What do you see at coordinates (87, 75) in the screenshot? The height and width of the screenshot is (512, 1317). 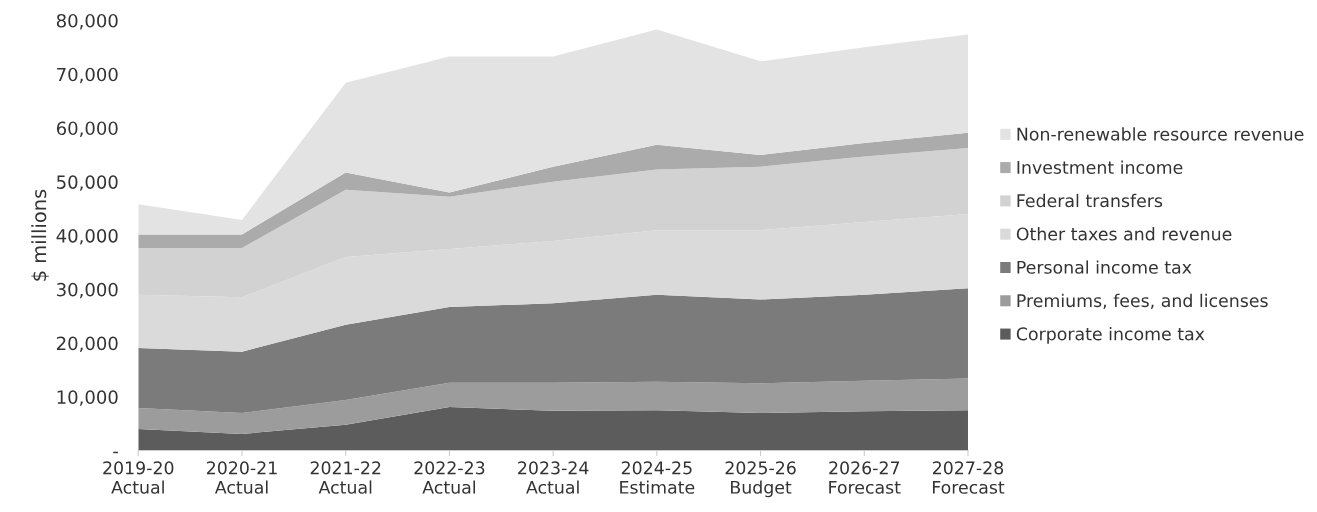 I see `y-tick-label: 70,000` at bounding box center [87, 75].